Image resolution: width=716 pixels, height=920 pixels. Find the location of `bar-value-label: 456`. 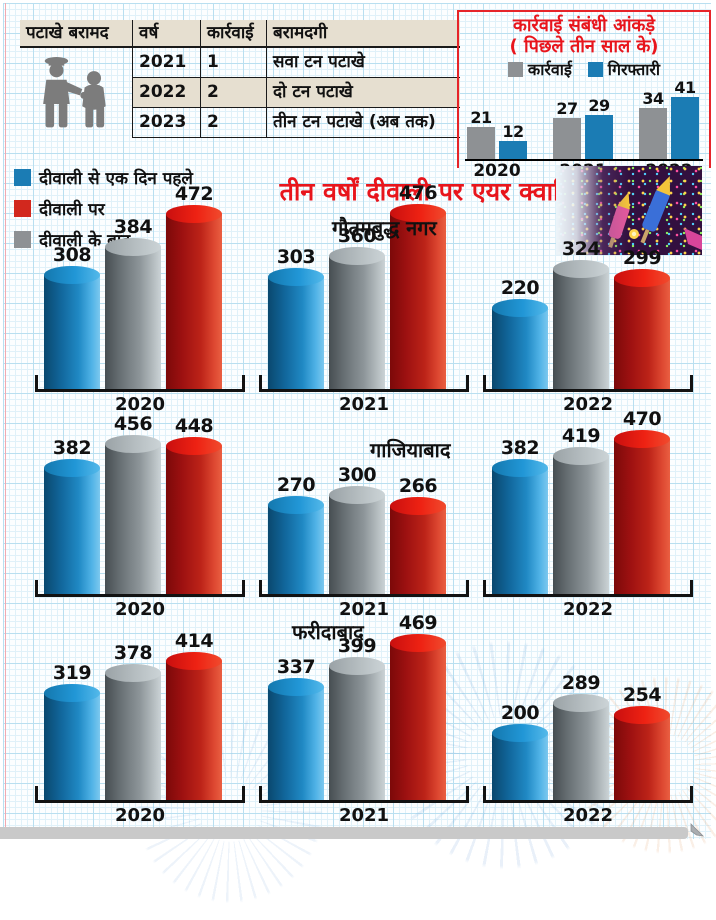

bar-value-label: 456 is located at coordinates (133, 424).